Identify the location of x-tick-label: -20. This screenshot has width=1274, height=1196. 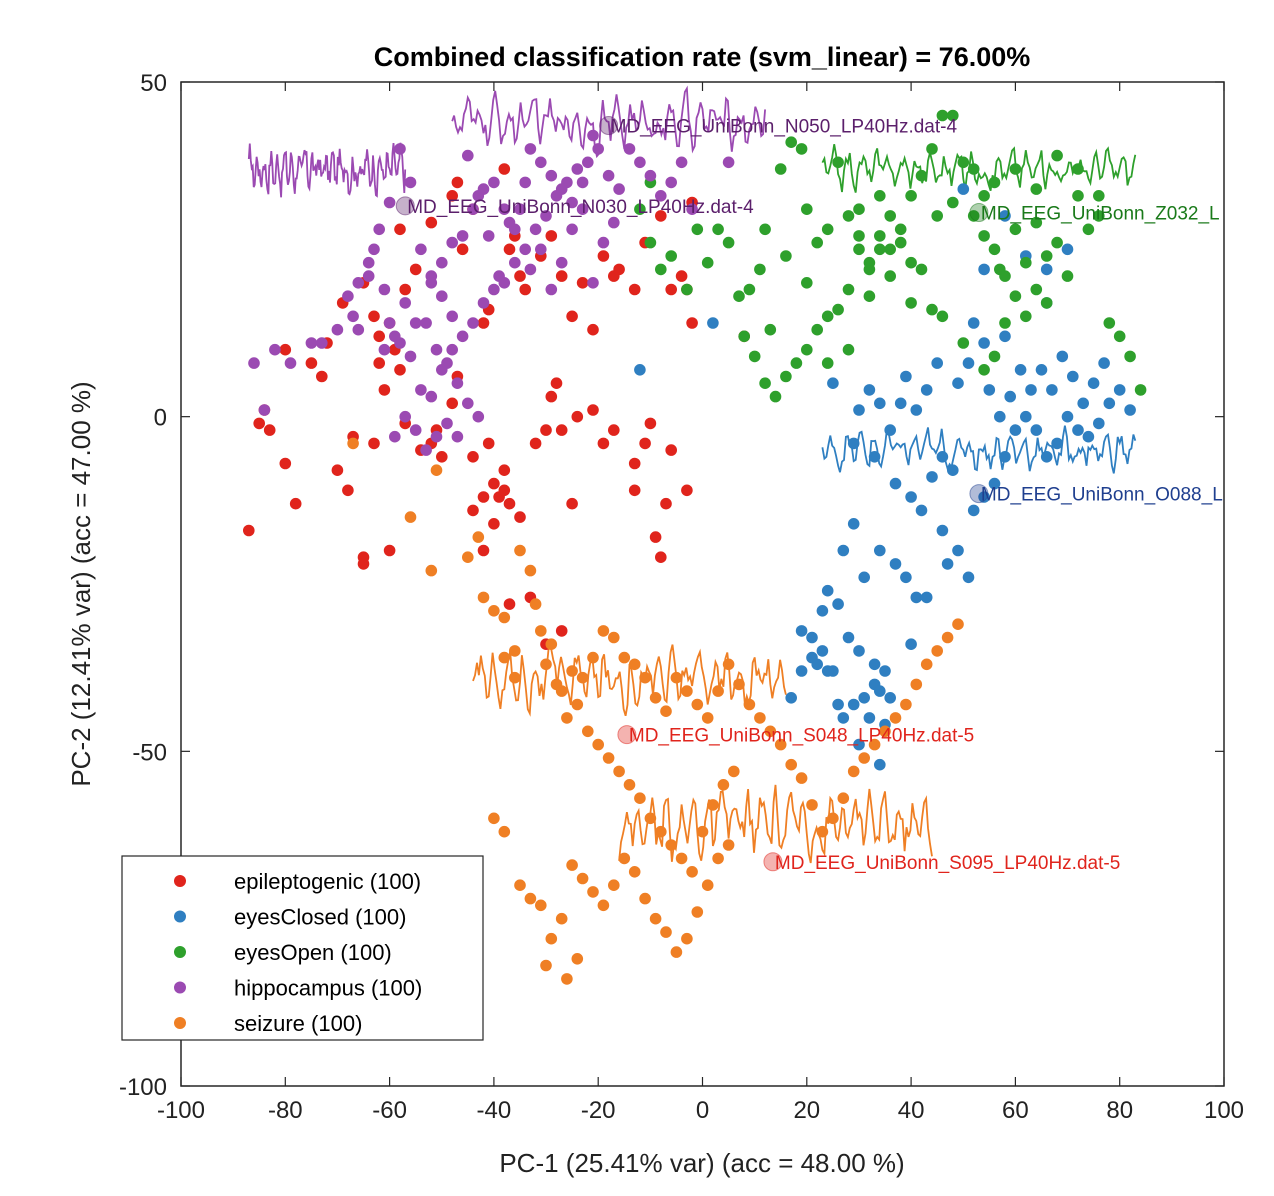
(598, 1110).